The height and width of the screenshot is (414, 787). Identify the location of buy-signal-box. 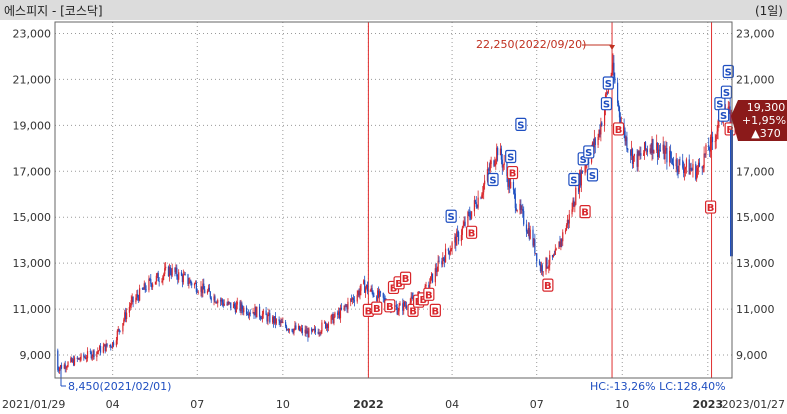
(390, 306).